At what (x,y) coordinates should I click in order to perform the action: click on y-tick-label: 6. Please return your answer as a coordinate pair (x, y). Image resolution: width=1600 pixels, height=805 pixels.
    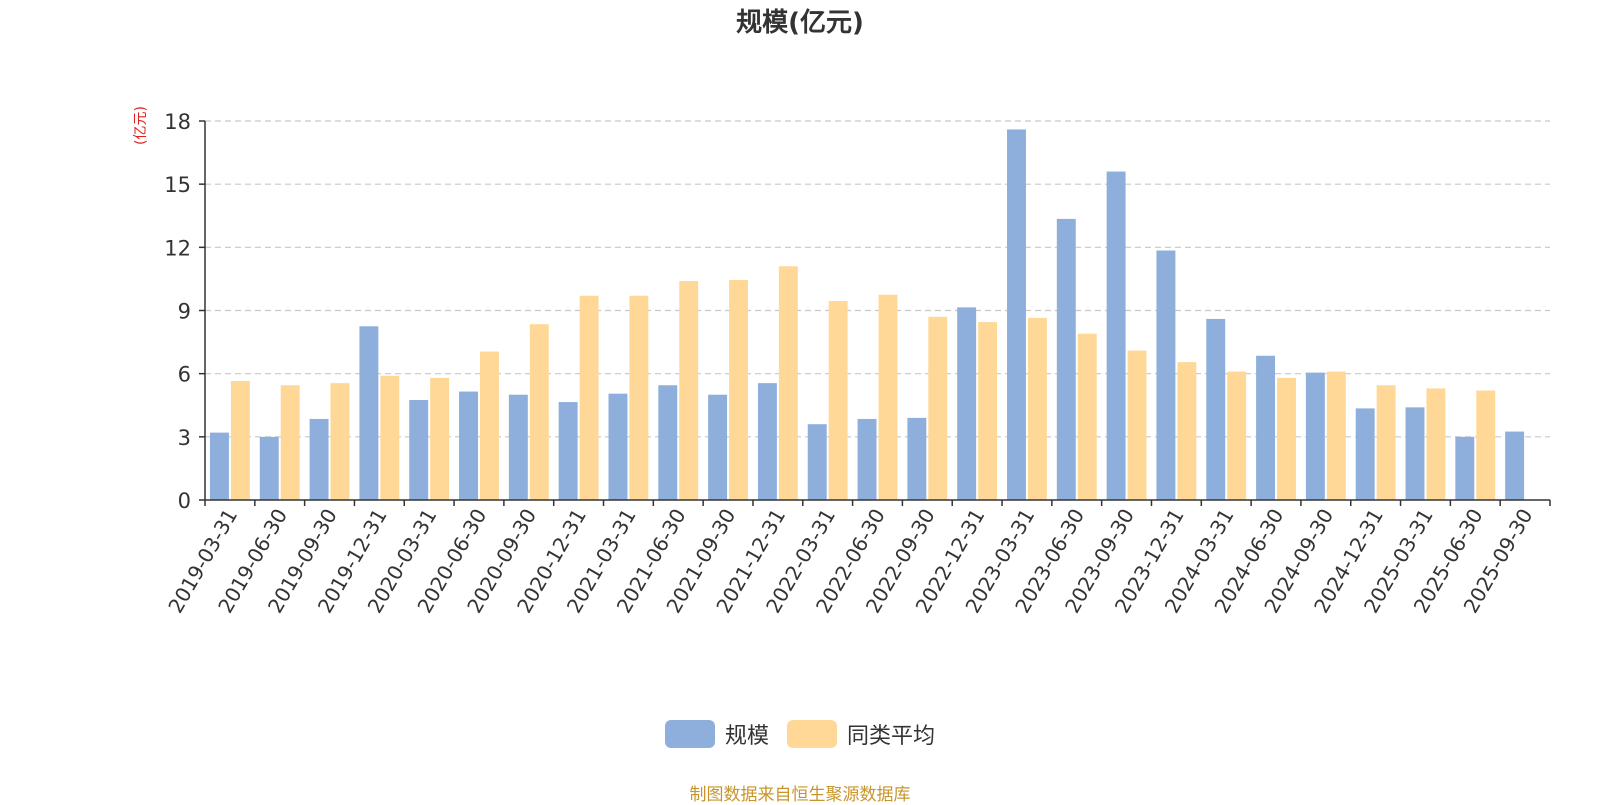
    Looking at the image, I should click on (184, 375).